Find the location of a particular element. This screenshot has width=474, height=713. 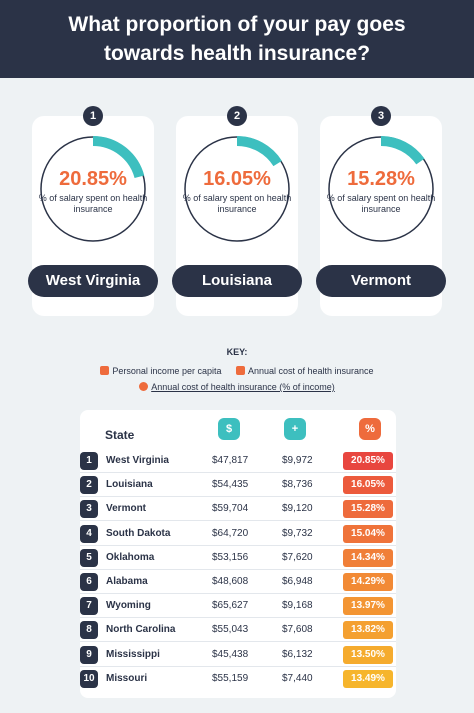

row-state: West Virginia is located at coordinates (137, 460).